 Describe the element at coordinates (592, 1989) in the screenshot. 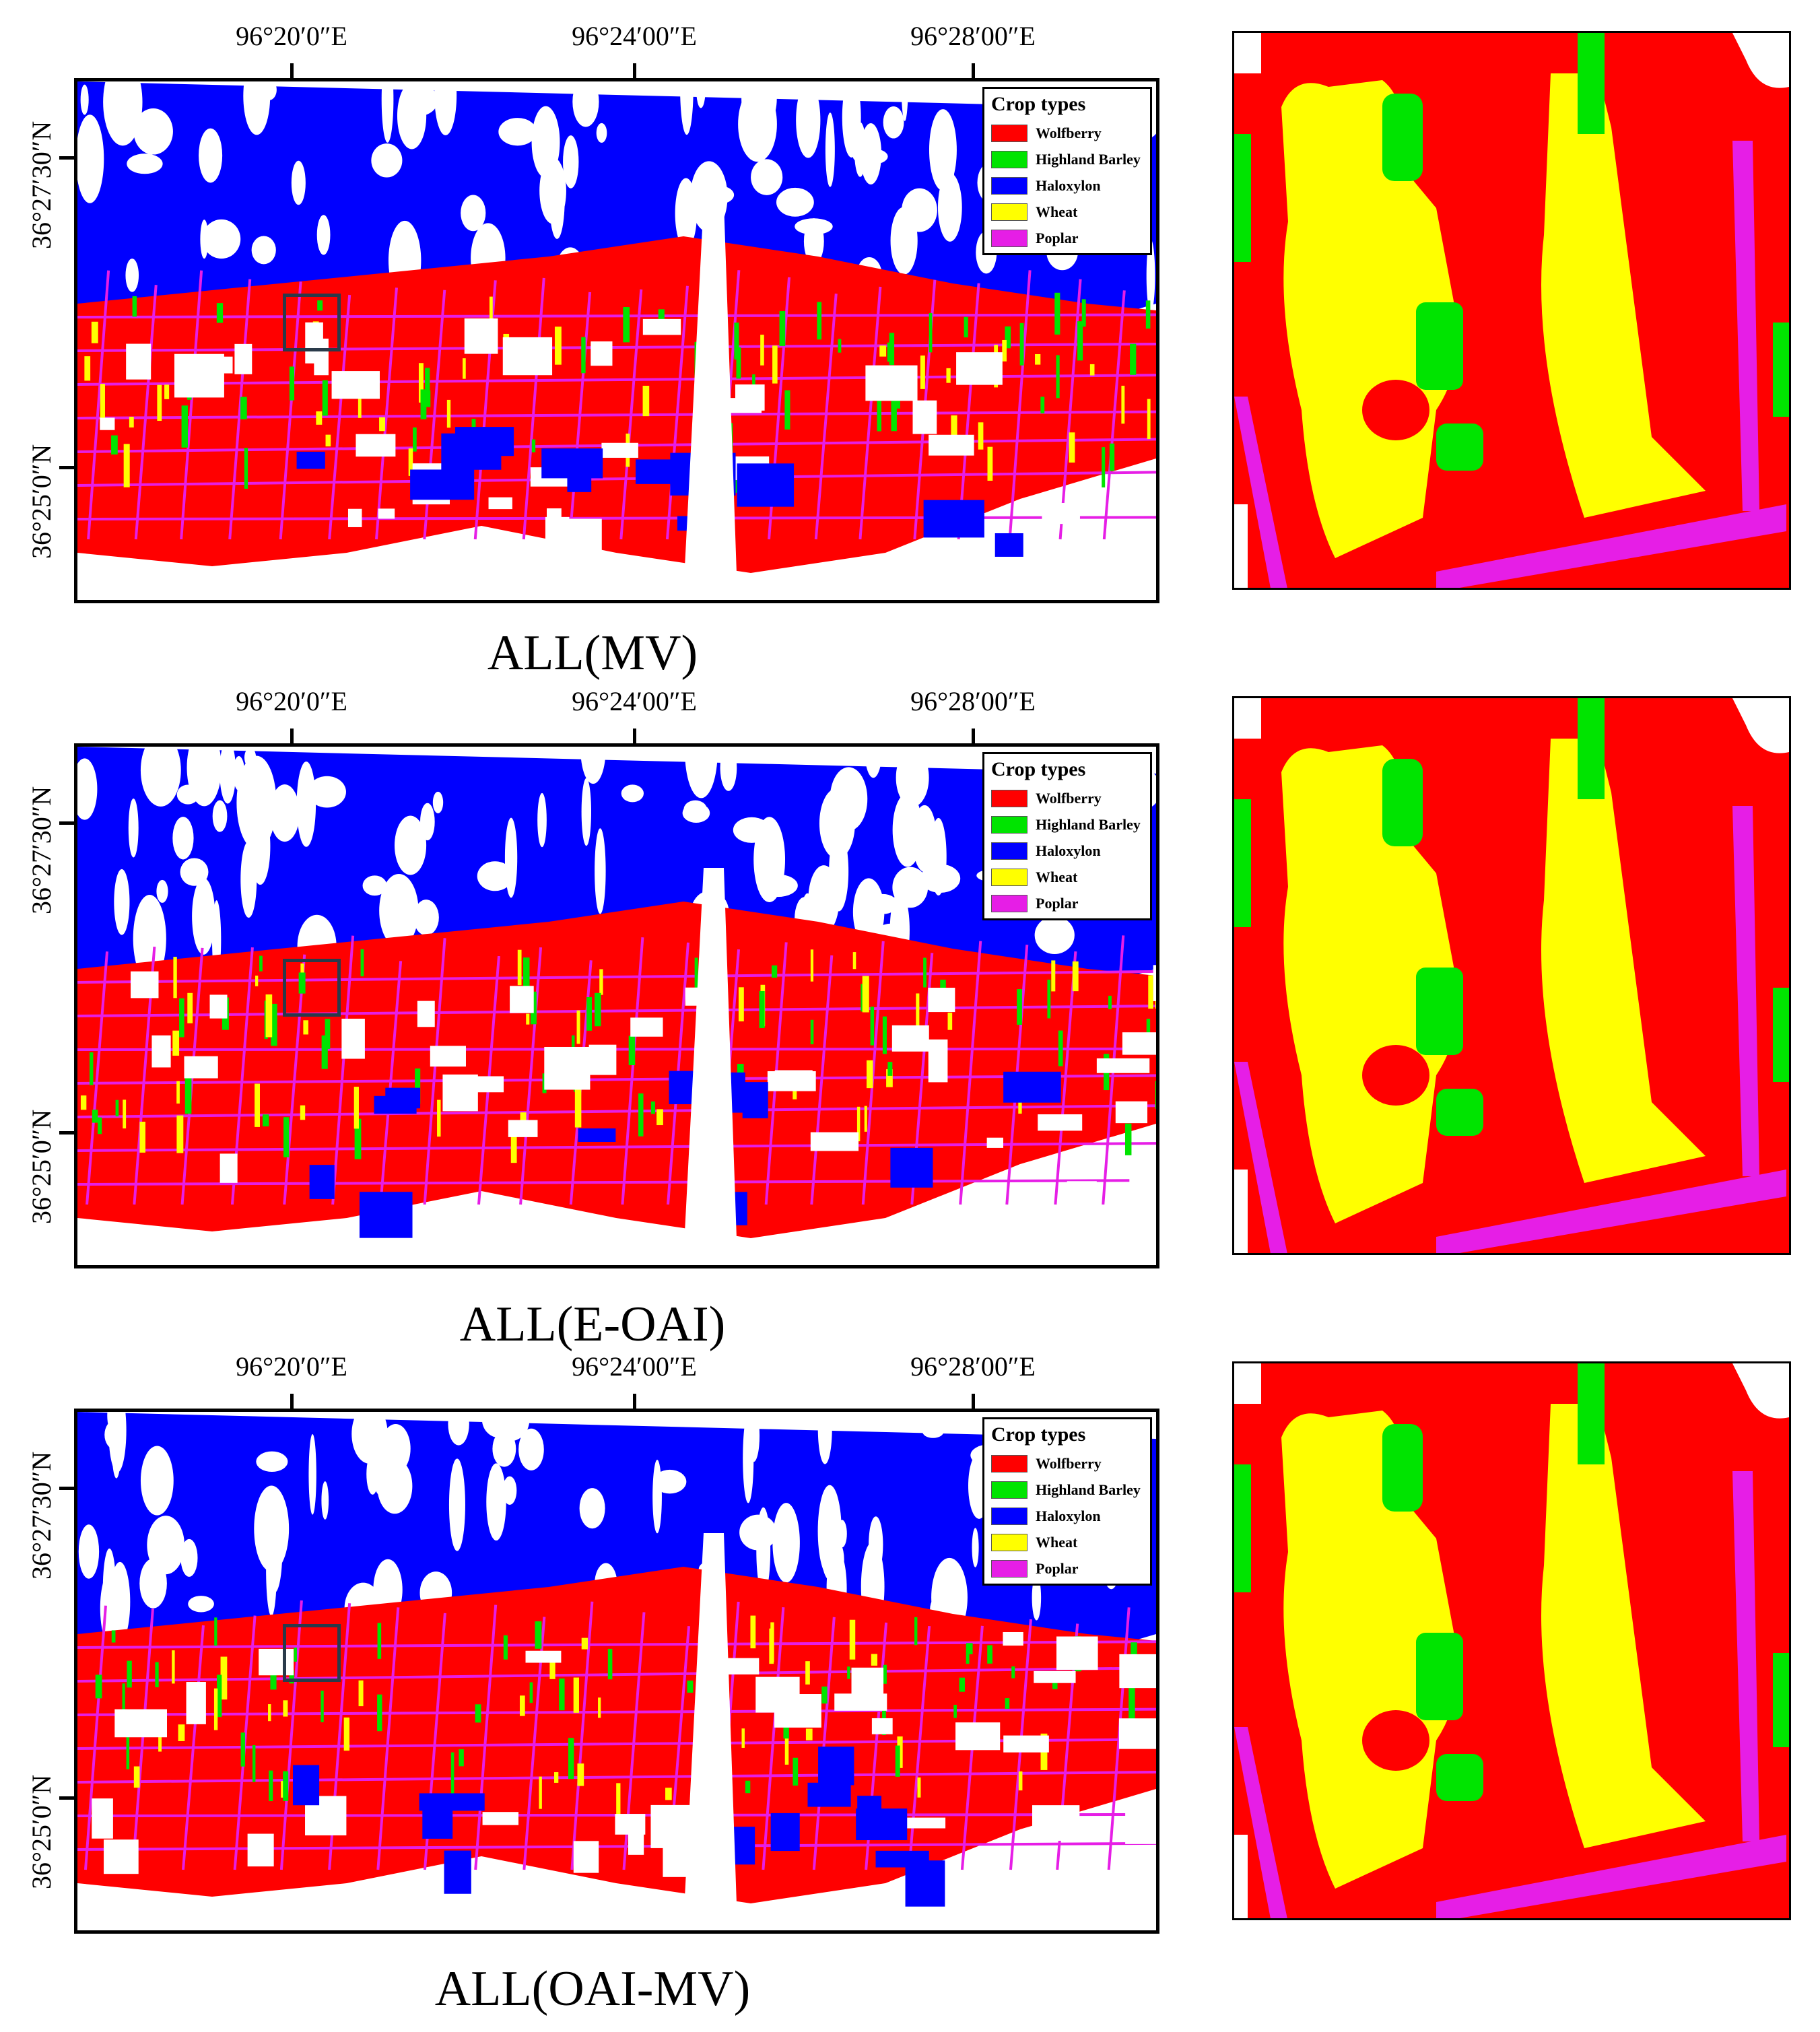

I see `panel-caption: ALL(OAI-MV)` at that location.